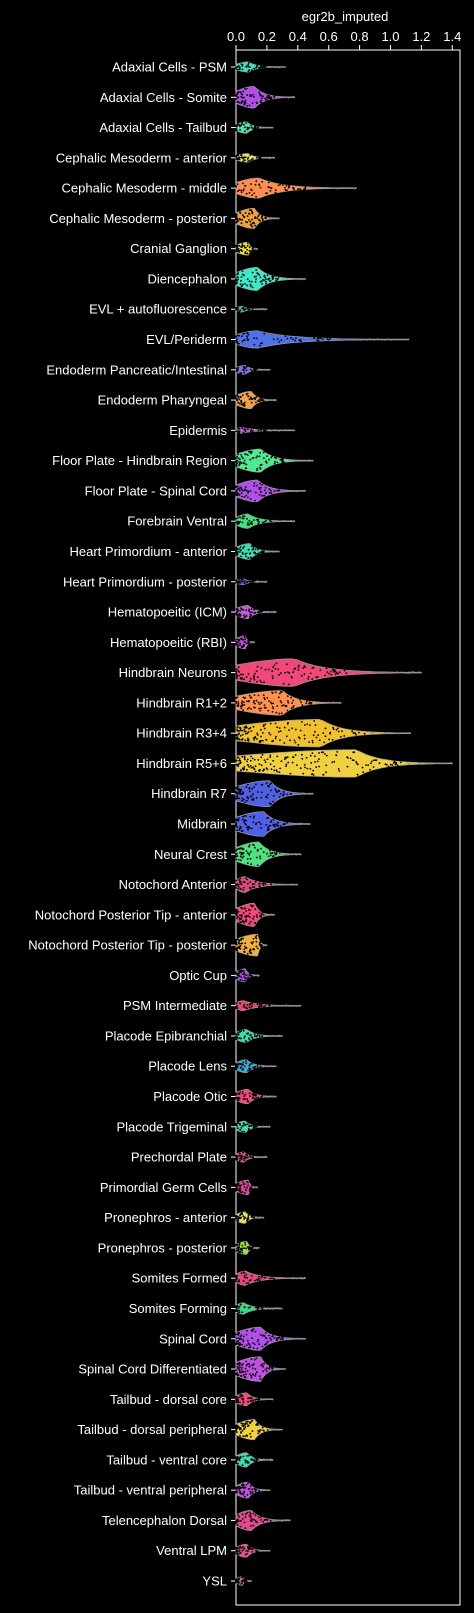 The image size is (474, 1613). Describe the element at coordinates (162, 400) in the screenshot. I see `category-label: Endoderm Pharyngeal` at that location.